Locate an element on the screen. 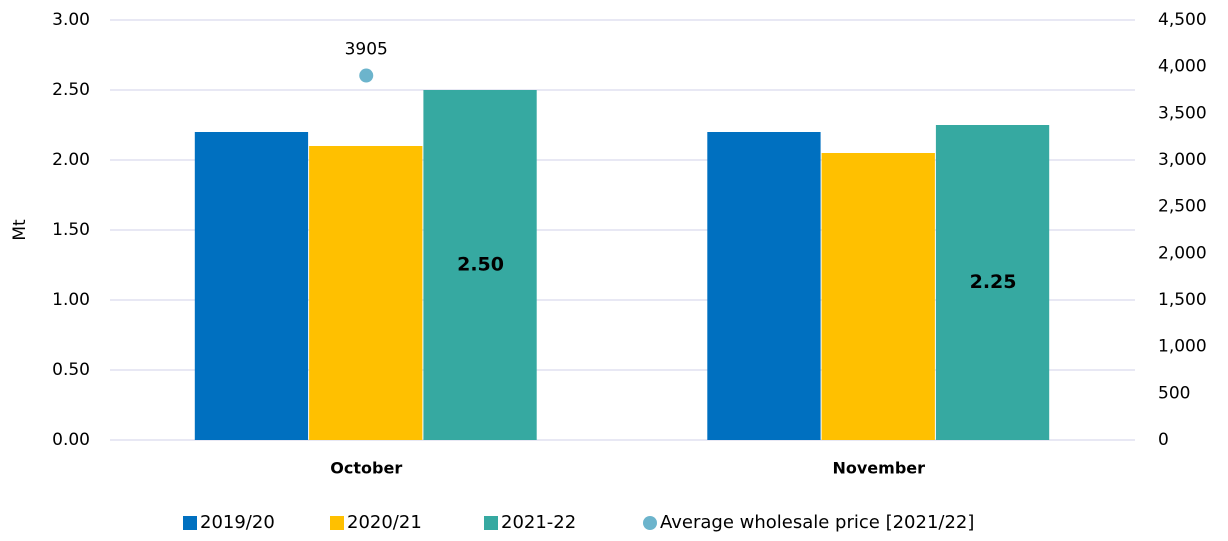  y2-tick-label: 0 is located at coordinates (1163, 440).